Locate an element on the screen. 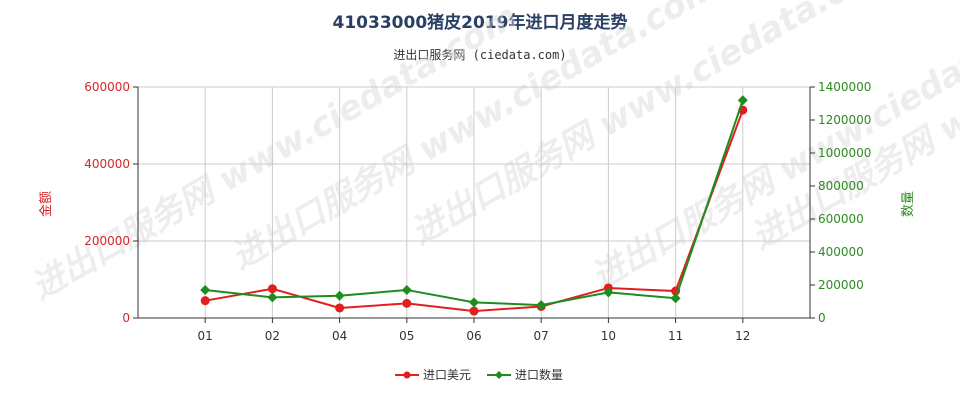 Image resolution: width=960 pixels, height=400 pixels. amount-legend-label: 进口美元 is located at coordinates (447, 375).